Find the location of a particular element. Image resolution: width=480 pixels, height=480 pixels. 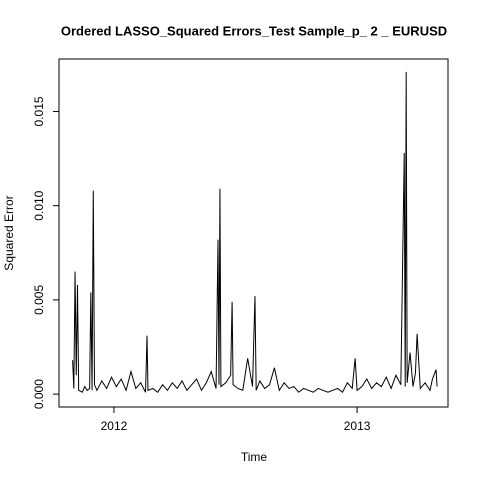

x-tick-label: 2013 is located at coordinates (357, 426).